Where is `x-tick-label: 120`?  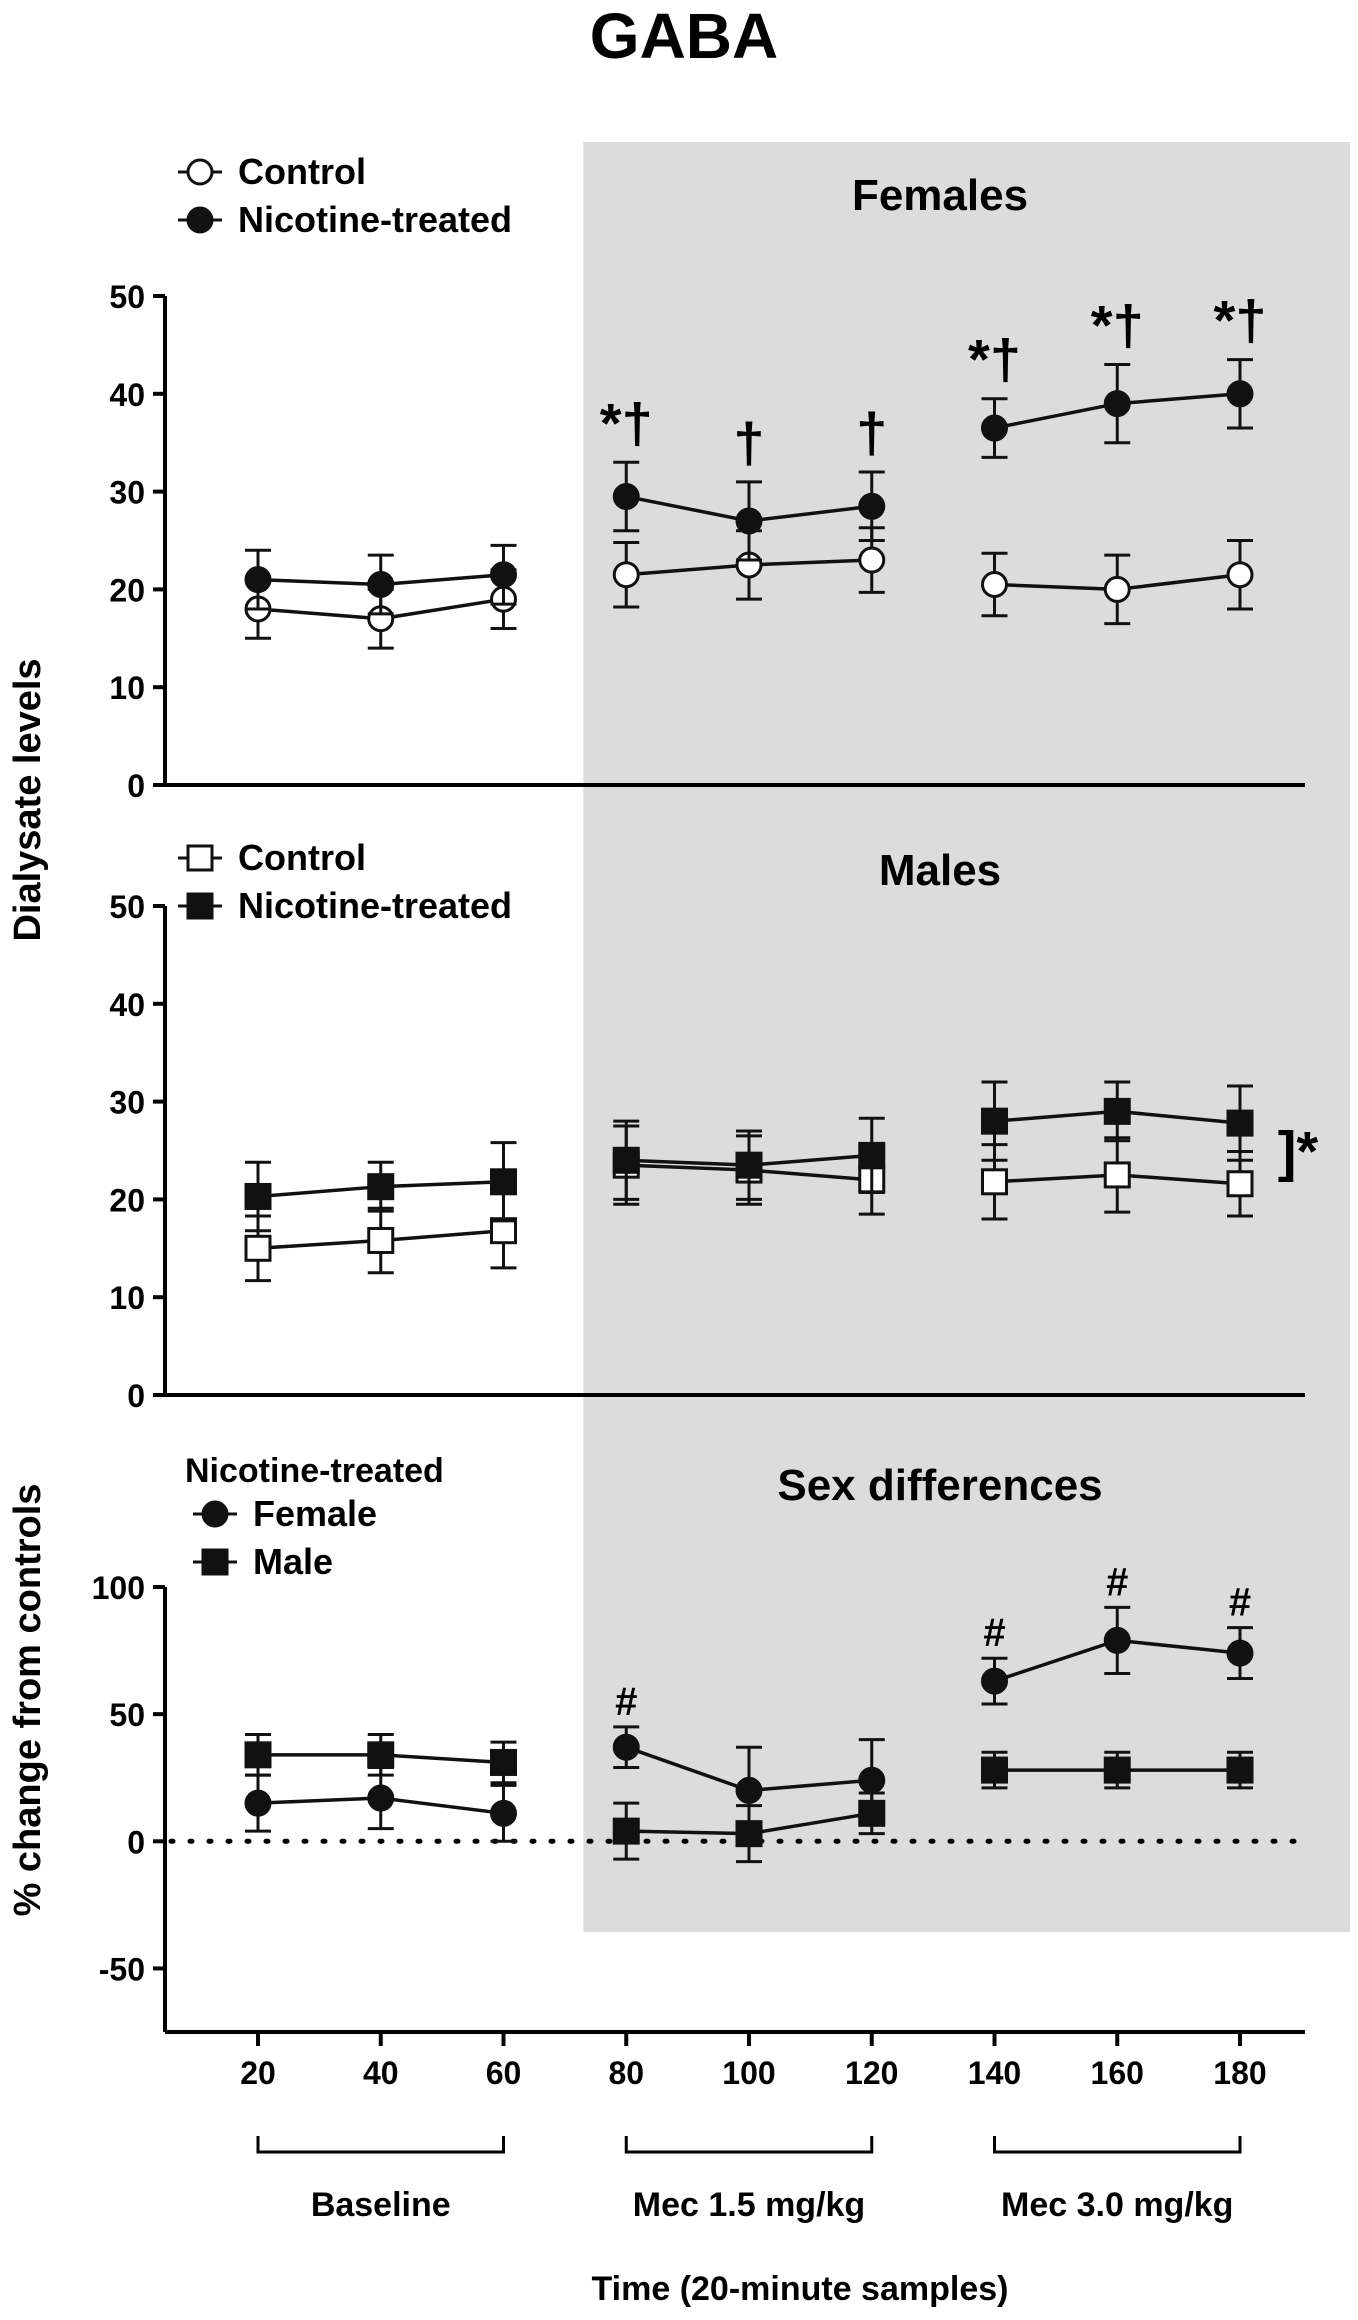 x-tick-label: 120 is located at coordinates (871, 2073).